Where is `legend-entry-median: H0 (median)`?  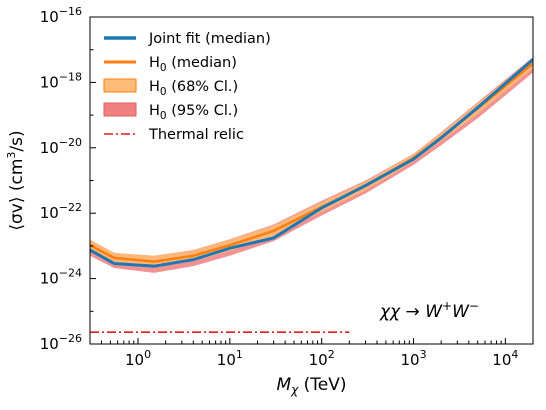
legend-entry-median: H0 (median) is located at coordinates (170, 64).